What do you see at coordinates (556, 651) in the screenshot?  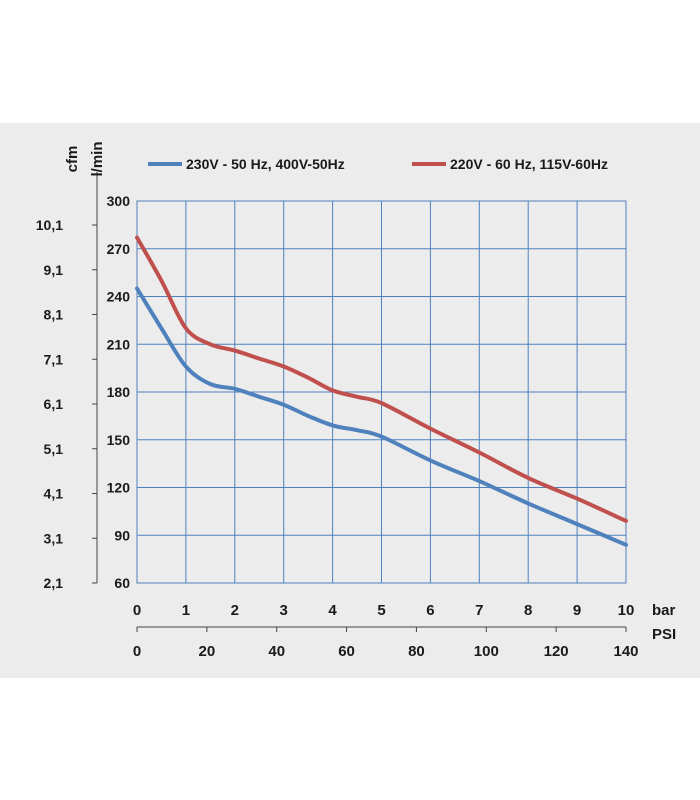 I see `psi-tick-label: 120` at bounding box center [556, 651].